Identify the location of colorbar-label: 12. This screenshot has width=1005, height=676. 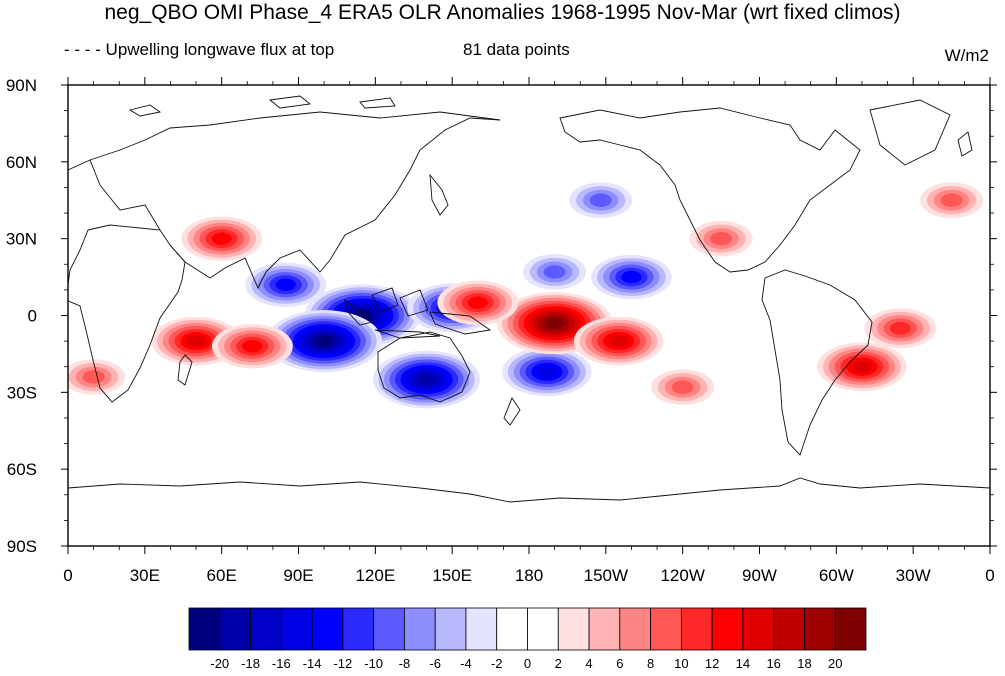
(712, 663).